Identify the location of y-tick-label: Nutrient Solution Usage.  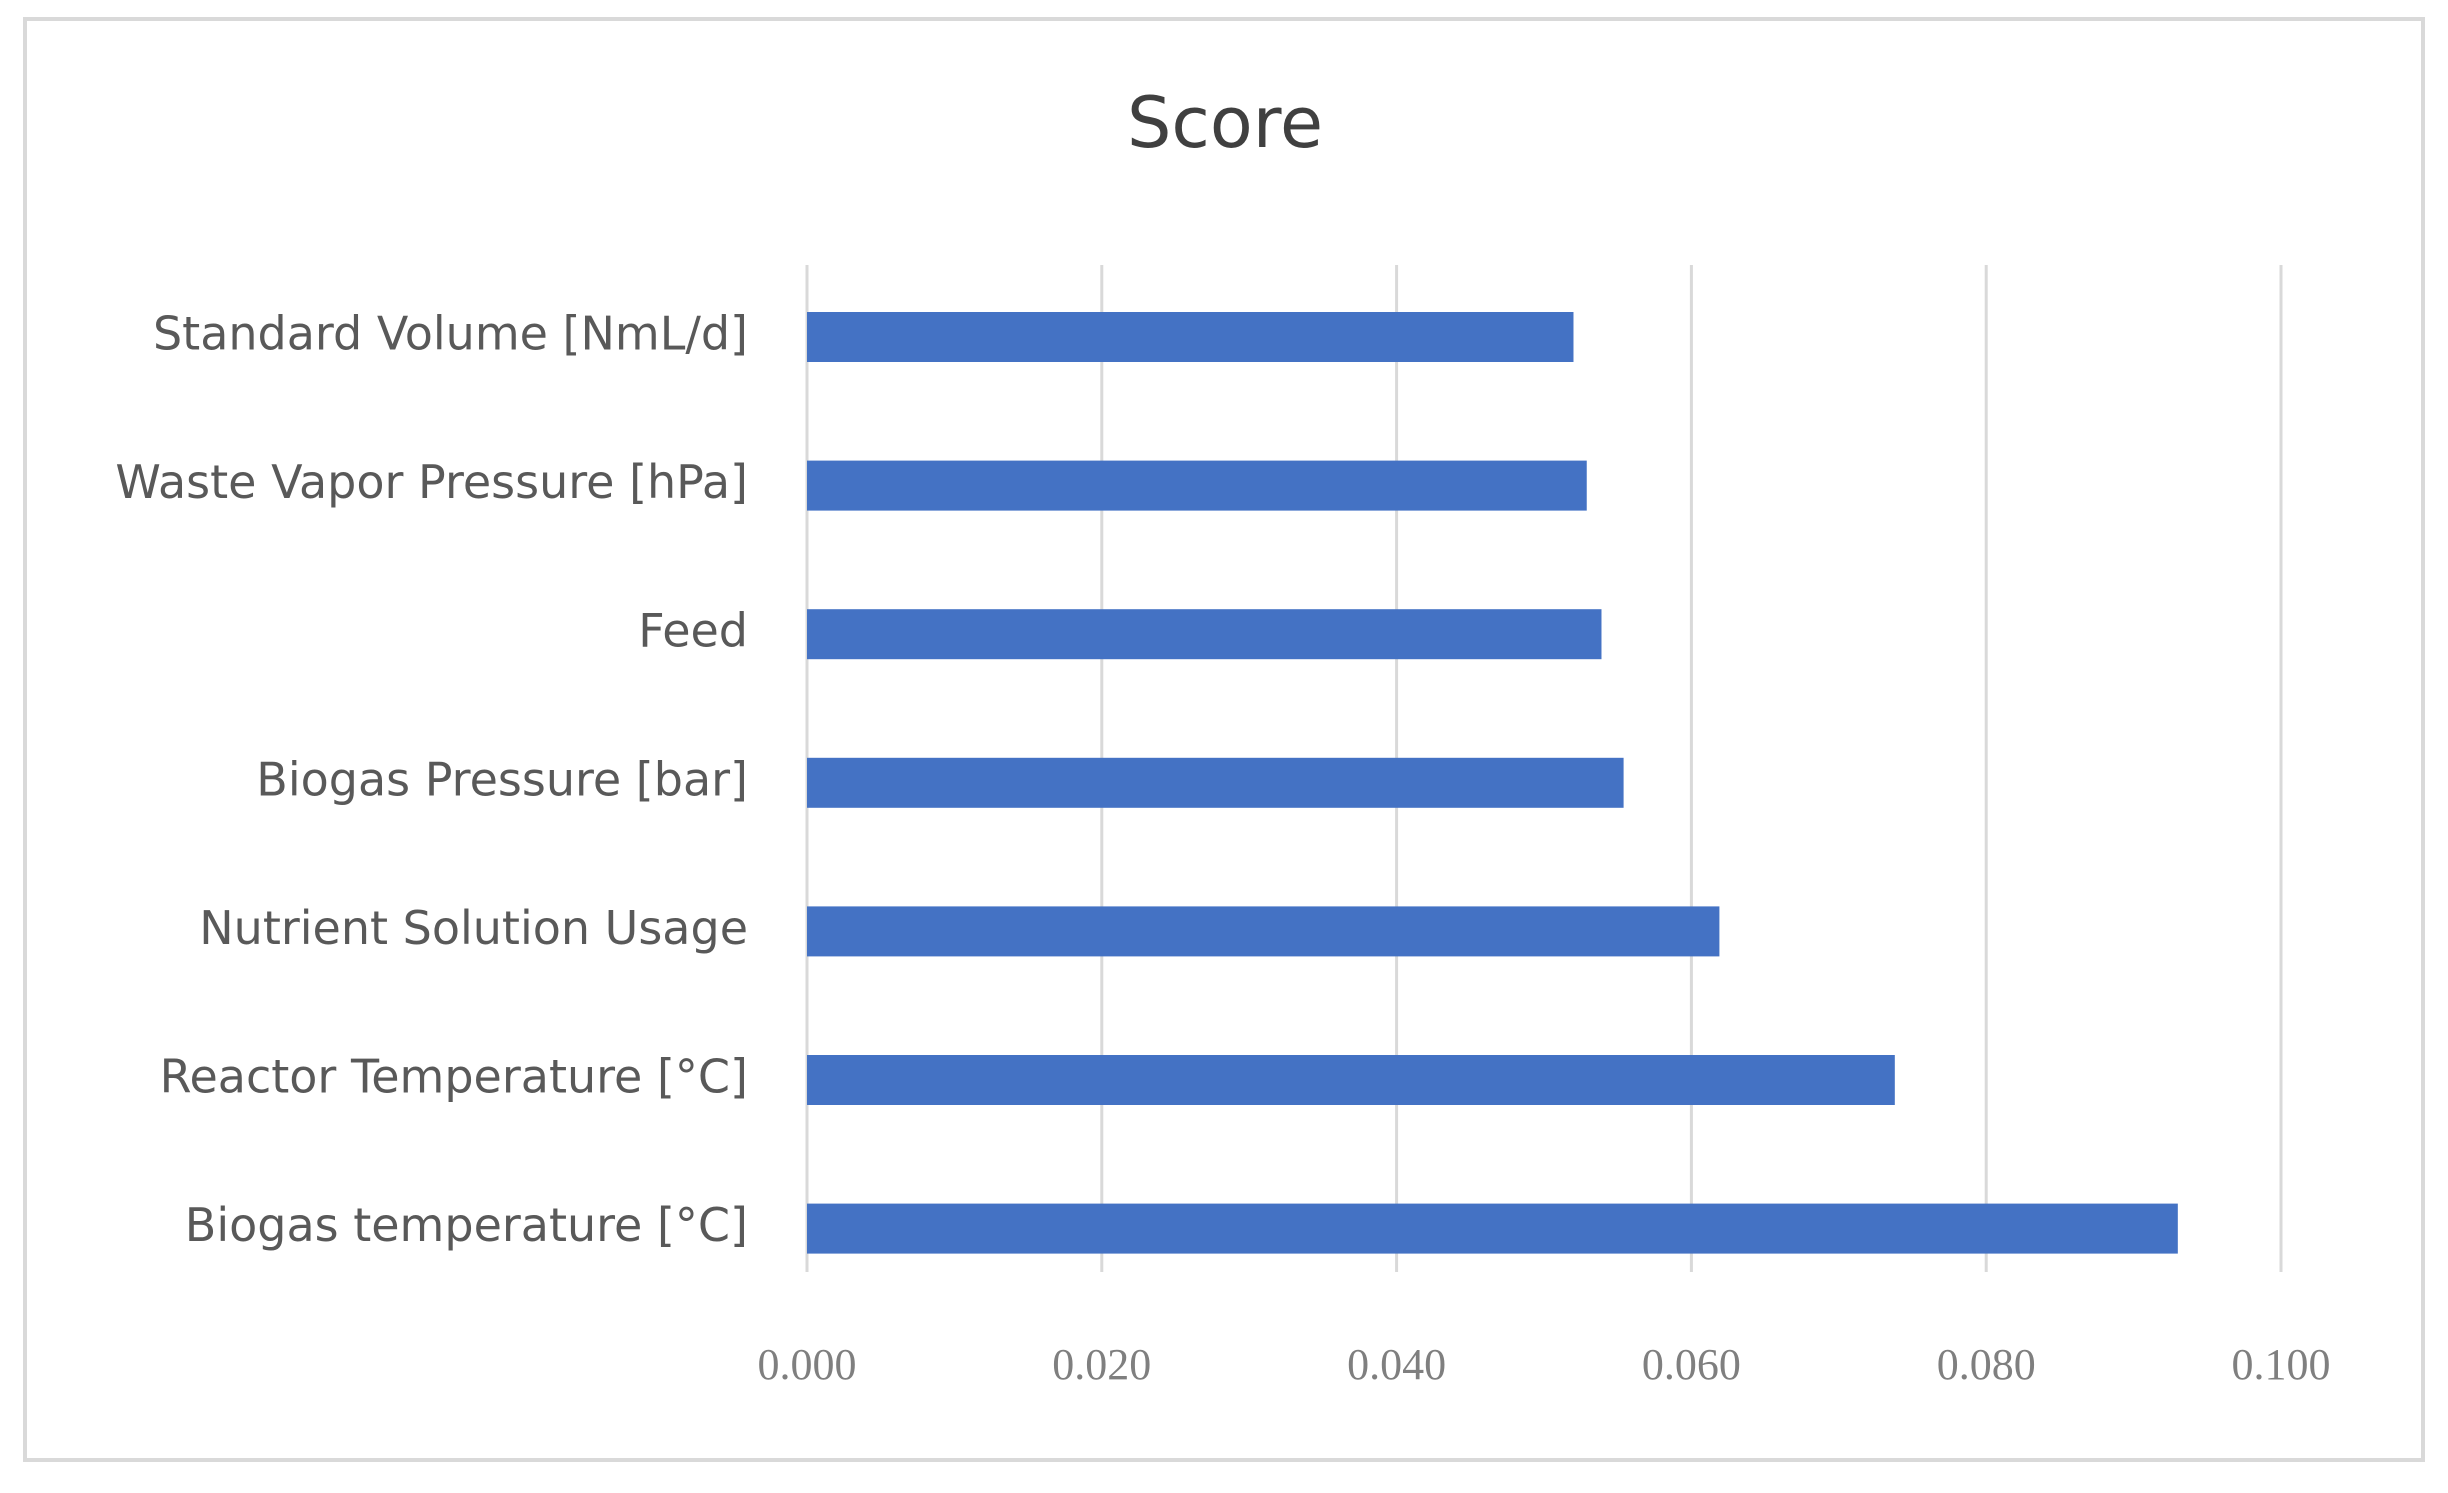
(473, 928).